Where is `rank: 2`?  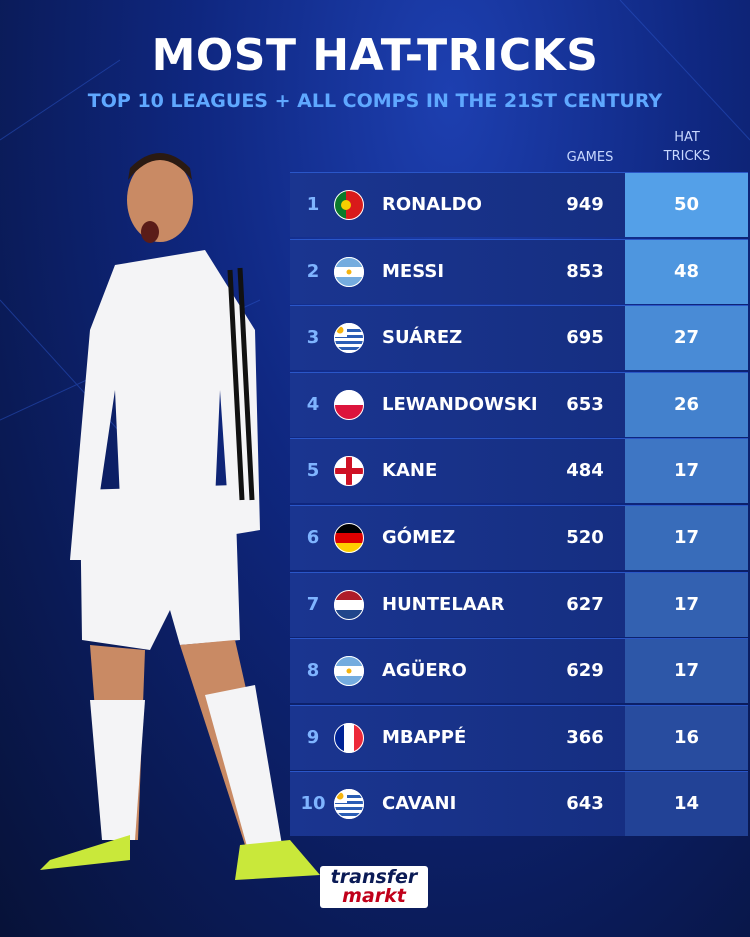
rank: 2 is located at coordinates (313, 271).